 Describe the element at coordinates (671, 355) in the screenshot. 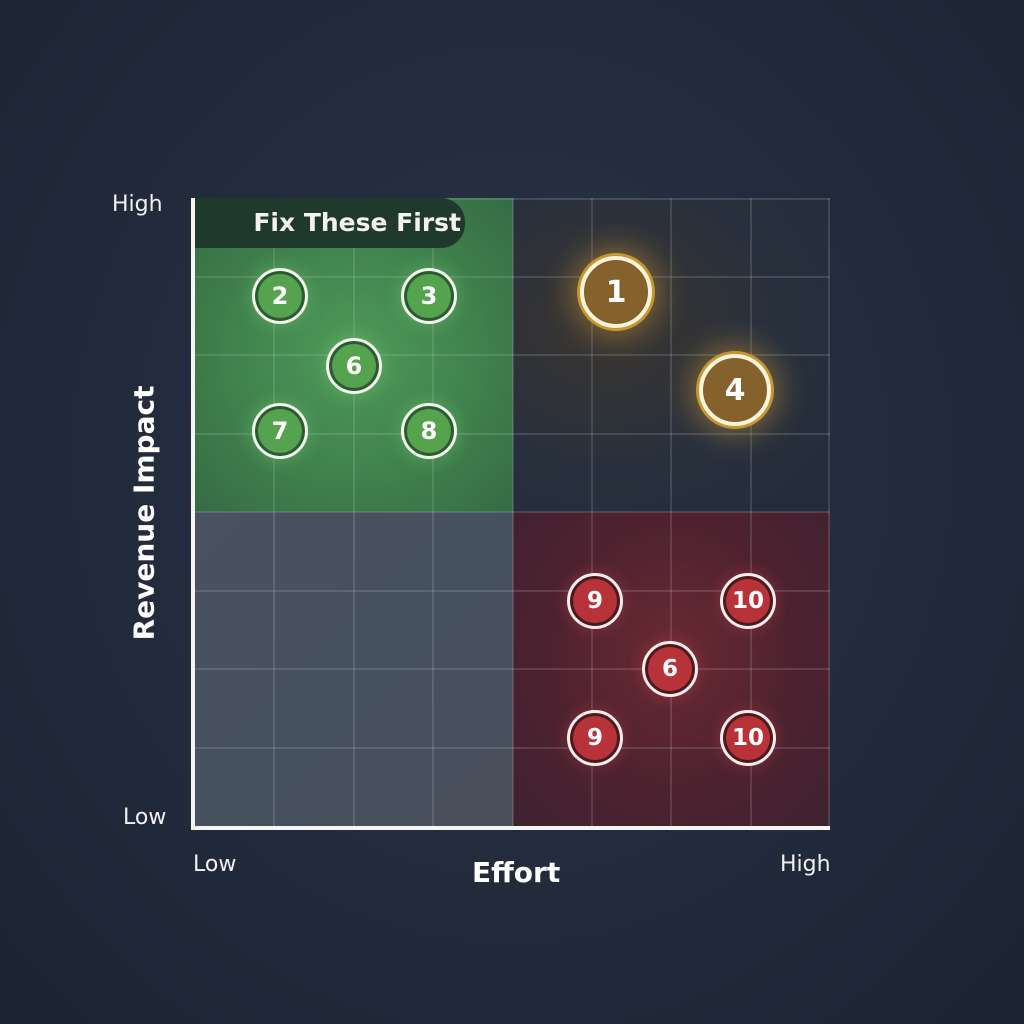

I see `quadrant-high-effort-high-impact` at that location.